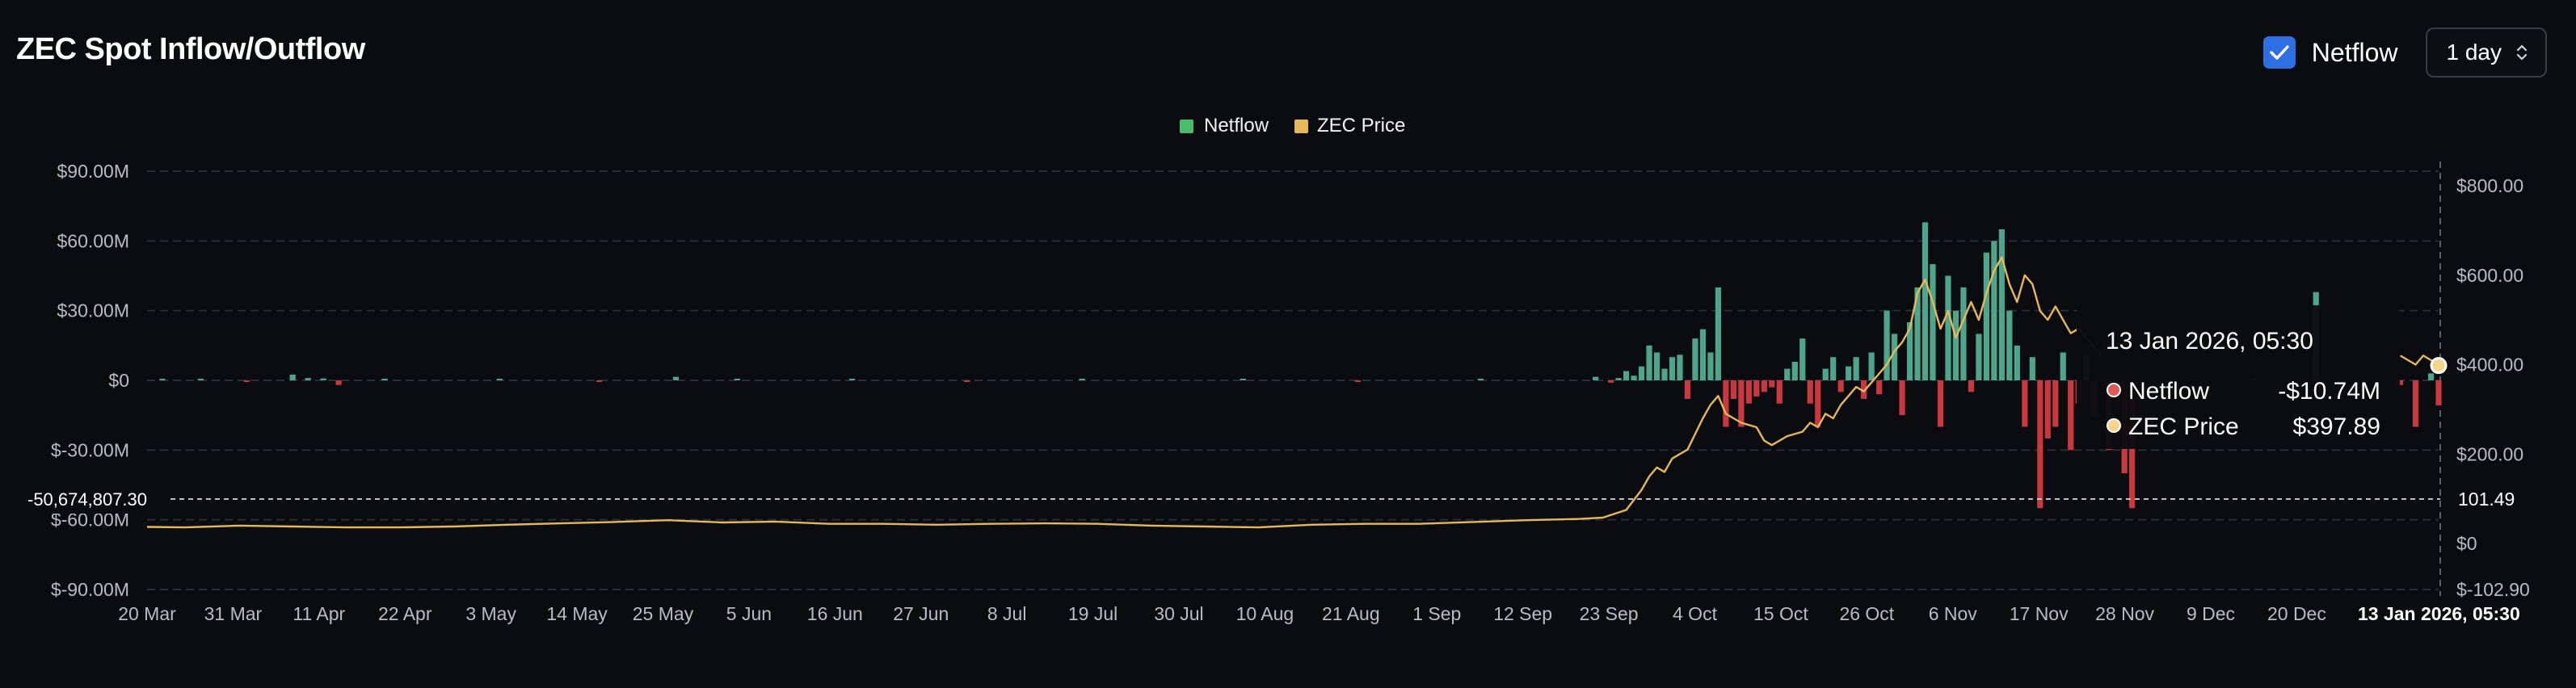 The image size is (2576, 688). What do you see at coordinates (2211, 613) in the screenshot?
I see `x-tick-label: 9 Dec` at bounding box center [2211, 613].